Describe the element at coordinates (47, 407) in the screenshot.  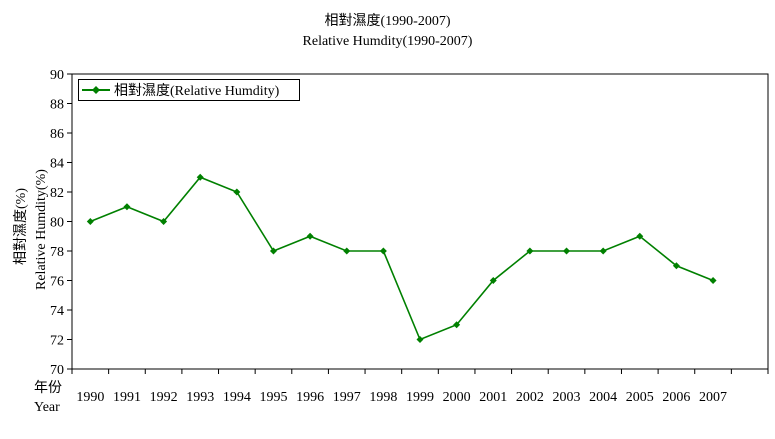
I see `x-axis-label-english: Year` at that location.